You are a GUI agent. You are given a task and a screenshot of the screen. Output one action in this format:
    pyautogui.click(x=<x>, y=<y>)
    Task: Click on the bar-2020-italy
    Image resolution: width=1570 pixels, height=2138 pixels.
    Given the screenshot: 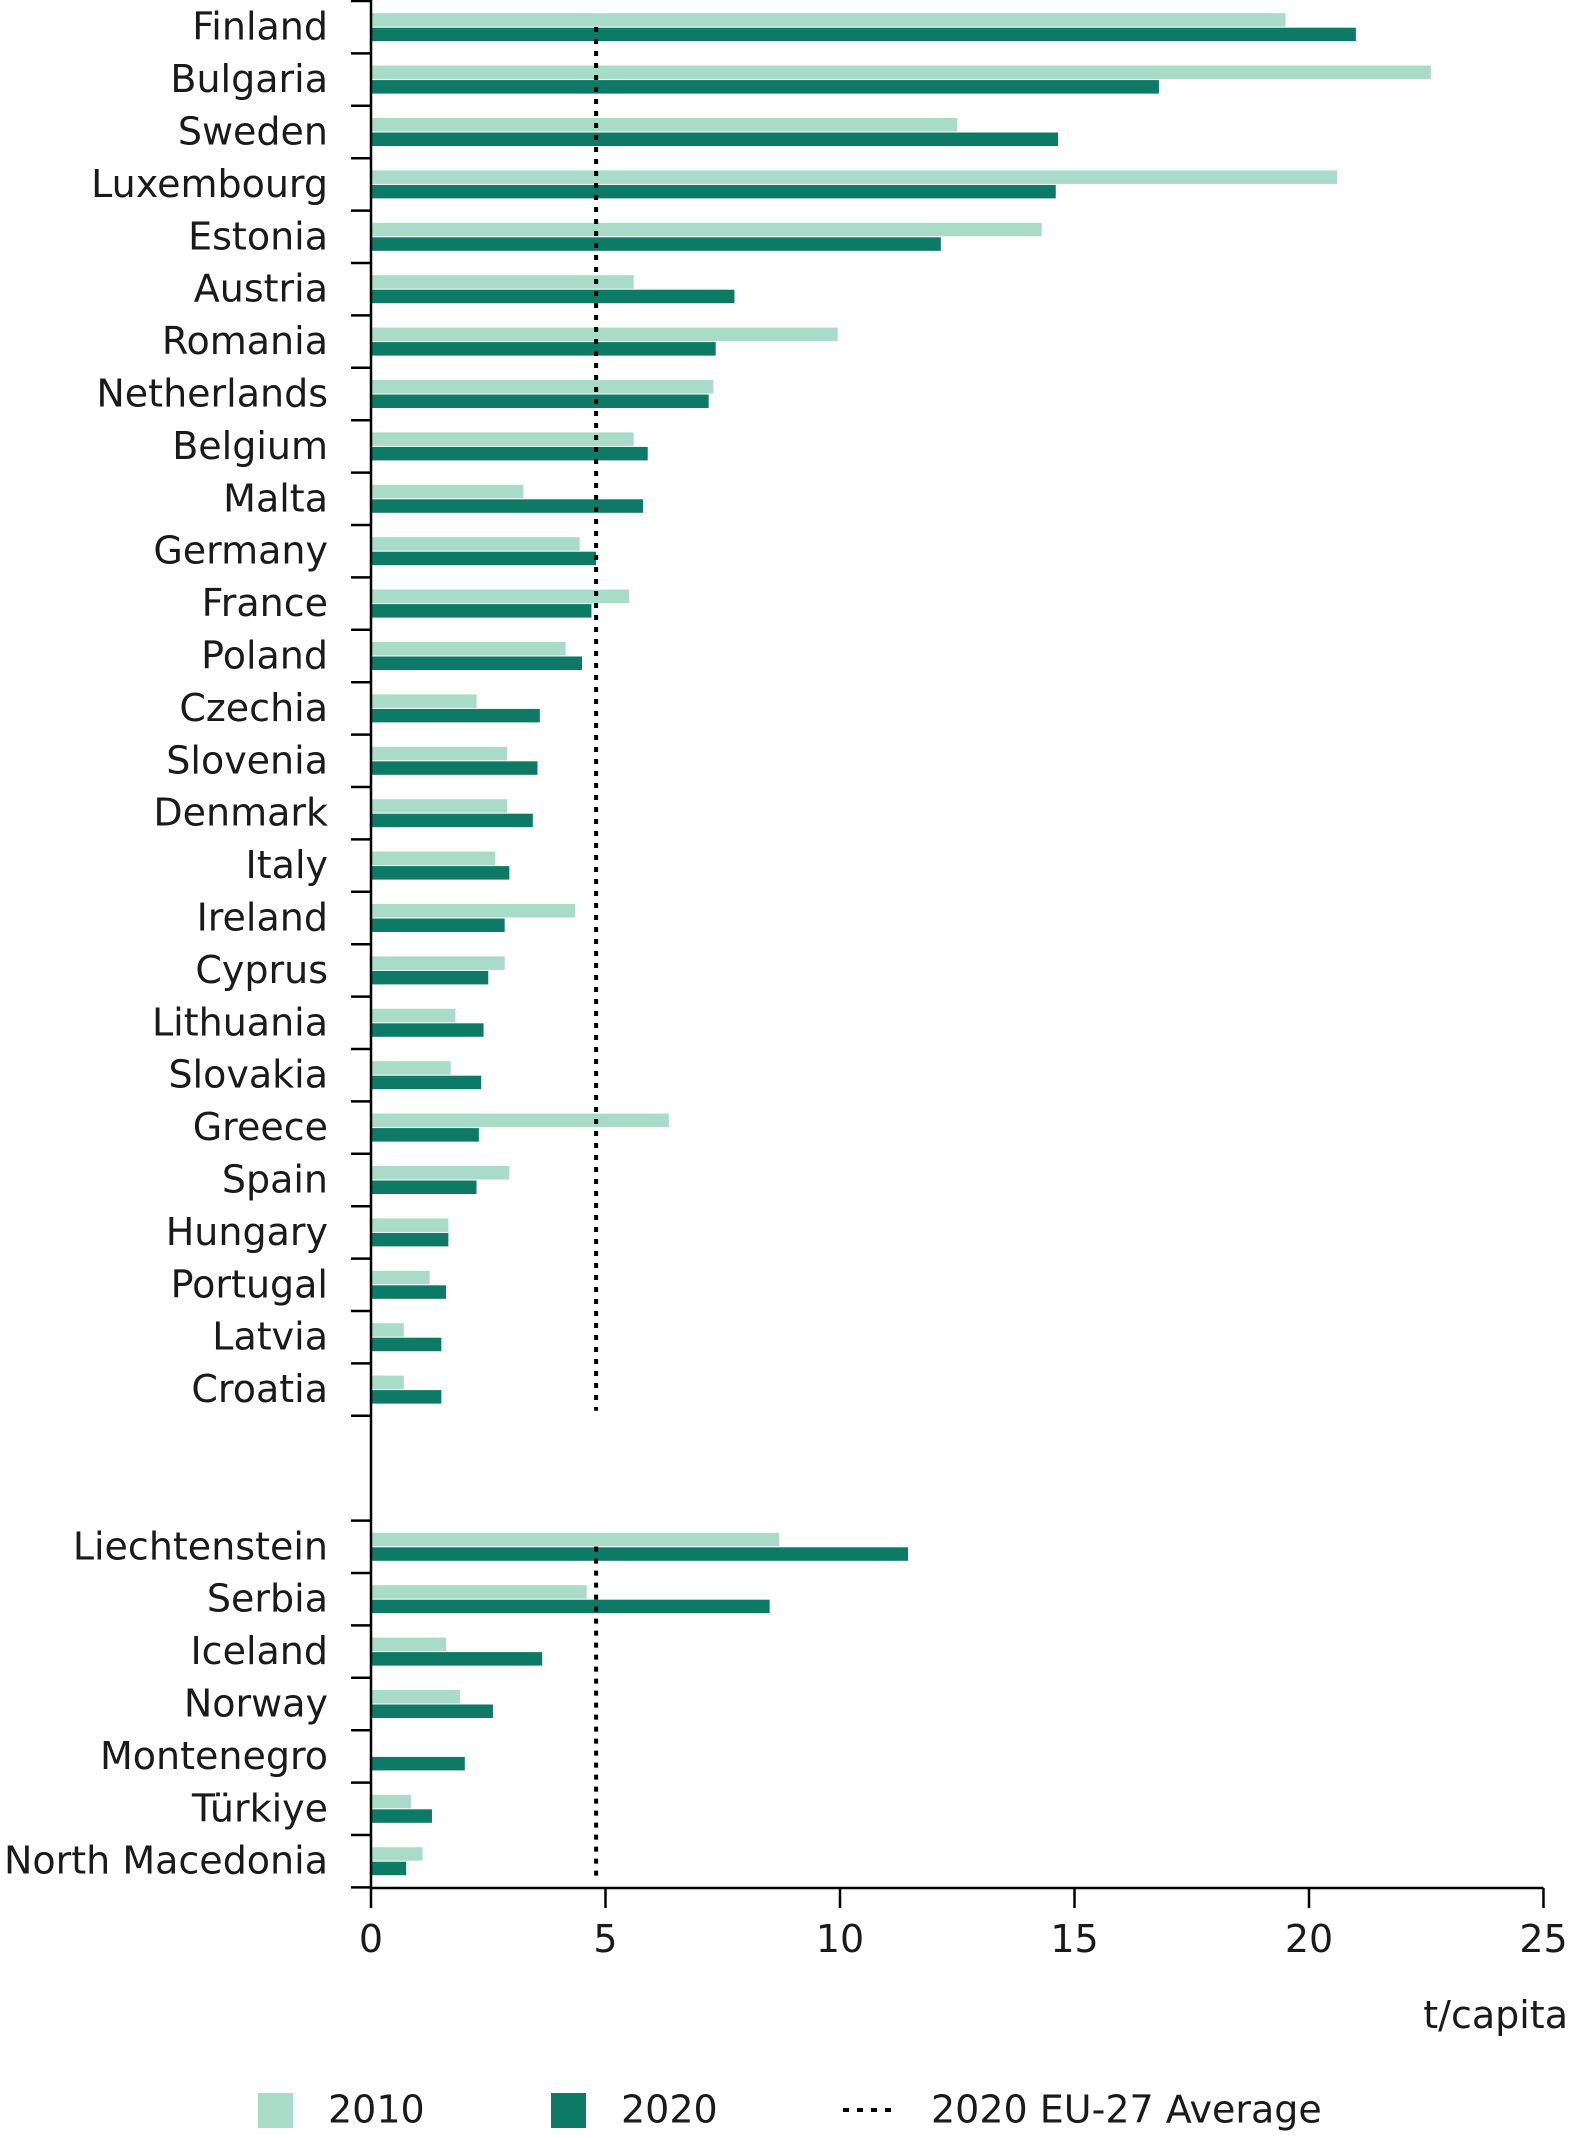 What is the action you would take?
    pyautogui.click(x=440, y=873)
    